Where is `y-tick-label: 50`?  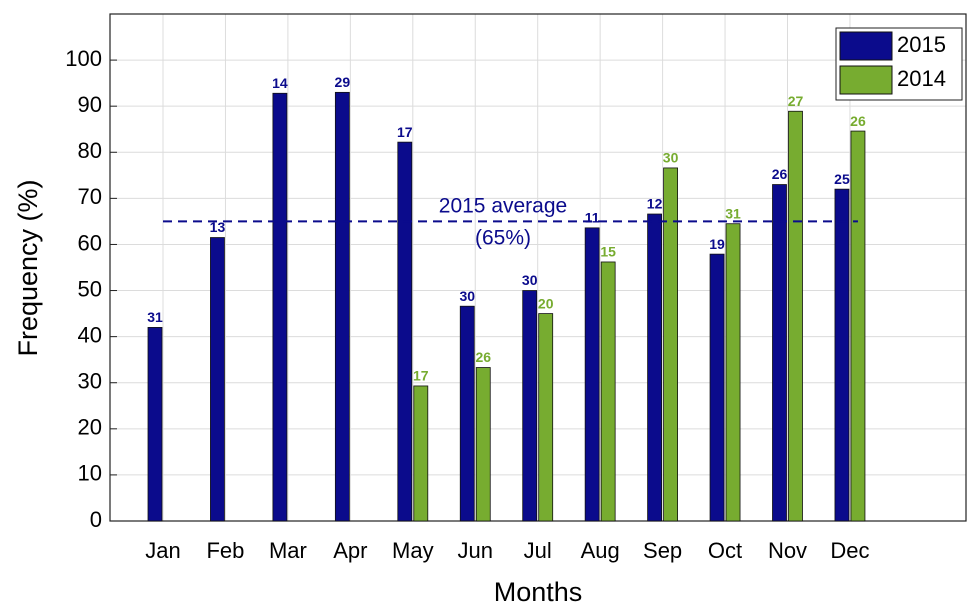
y-tick-label: 50 is located at coordinates (90, 288).